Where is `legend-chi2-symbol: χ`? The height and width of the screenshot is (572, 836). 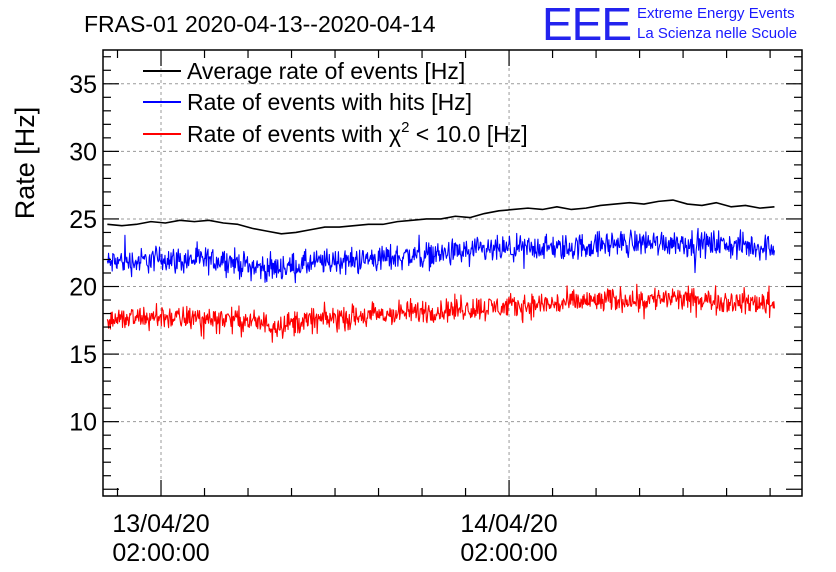 legend-chi2-symbol: χ is located at coordinates (395, 134).